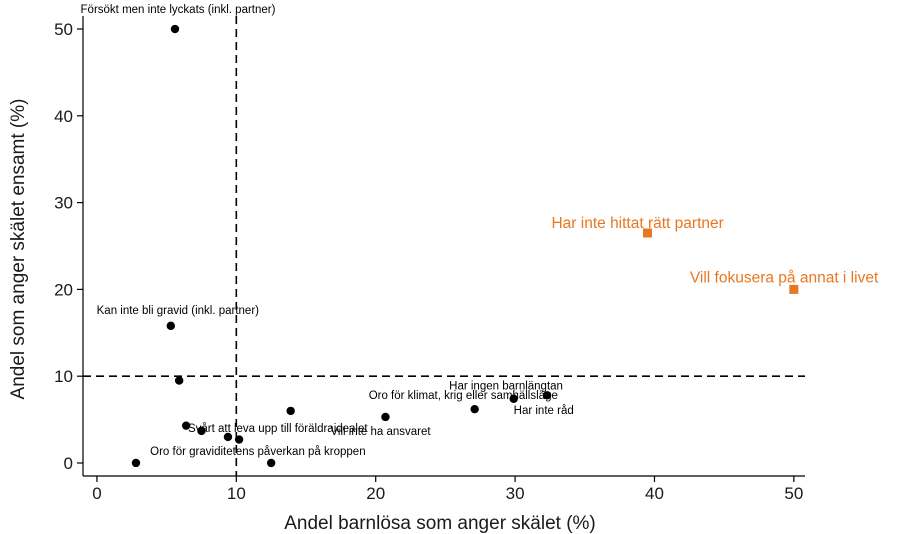 Image resolution: width=901 pixels, height=534 pixels. What do you see at coordinates (236, 493) in the screenshot?
I see `x-tick-label: 10` at bounding box center [236, 493].